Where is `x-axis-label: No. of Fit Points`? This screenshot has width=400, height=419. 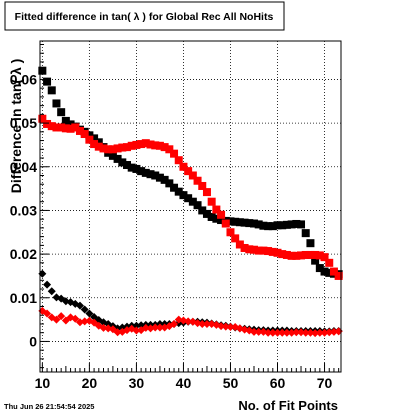 x-axis-label: No. of Fit Points is located at coordinates (288, 405).